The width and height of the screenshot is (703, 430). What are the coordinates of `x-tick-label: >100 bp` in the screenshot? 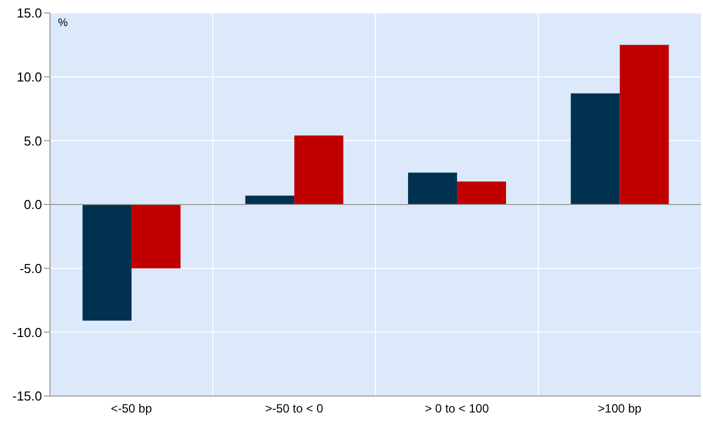 It's located at (620, 409).